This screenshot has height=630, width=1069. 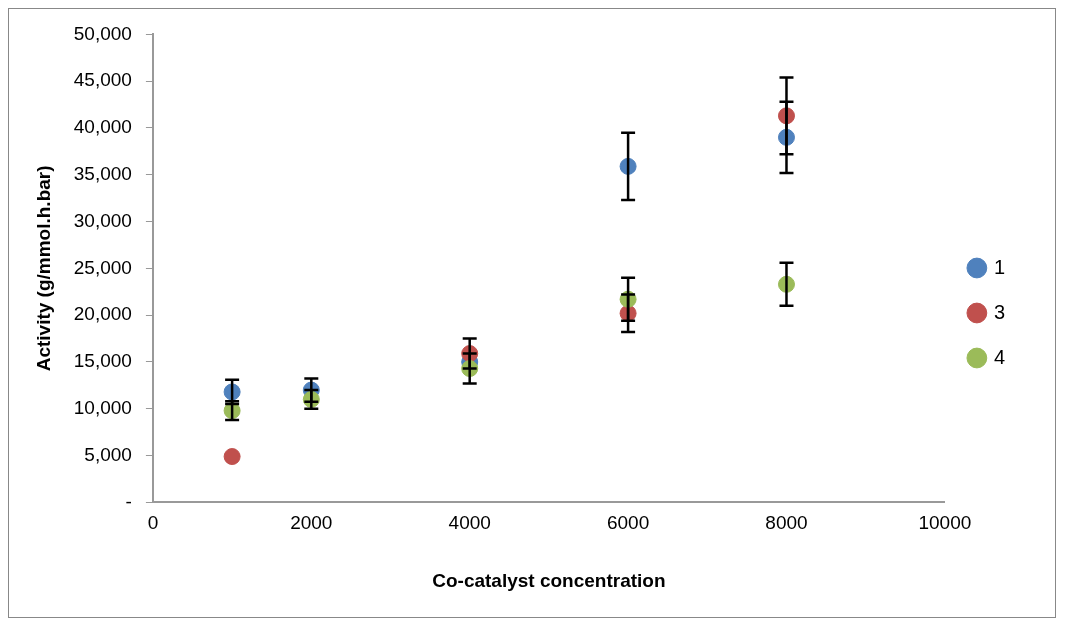 I want to click on y-tick-label: 45,000, so click(x=102, y=80).